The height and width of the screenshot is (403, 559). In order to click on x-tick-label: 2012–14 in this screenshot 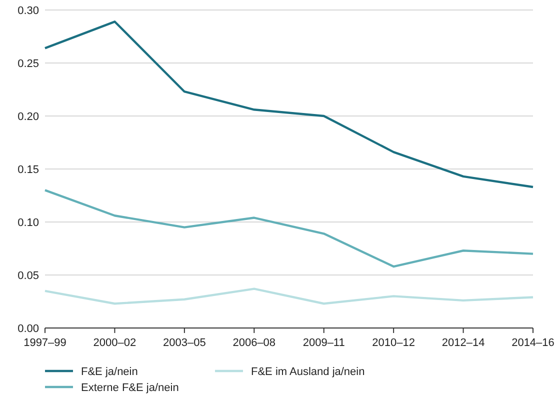, I will do `click(463, 343)`.